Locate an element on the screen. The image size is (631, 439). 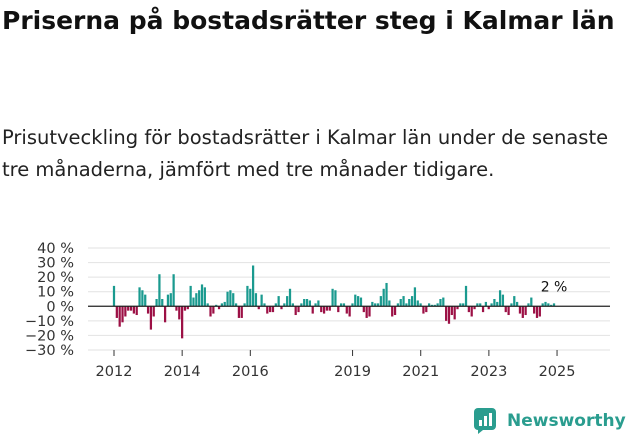
x-tick-label: 2021 is located at coordinates (420, 372).